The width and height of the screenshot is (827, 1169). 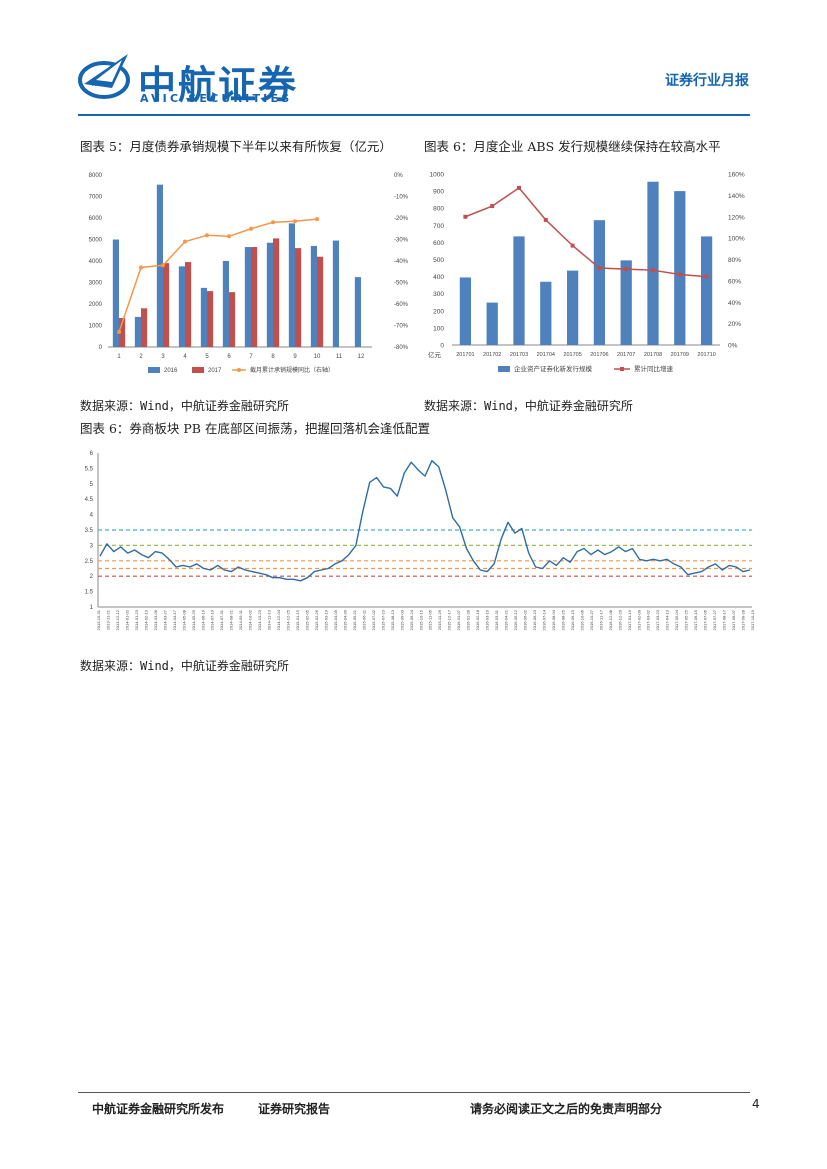 What do you see at coordinates (599, 355) in the screenshot?
I see `x-tick-label: 201706` at bounding box center [599, 355].